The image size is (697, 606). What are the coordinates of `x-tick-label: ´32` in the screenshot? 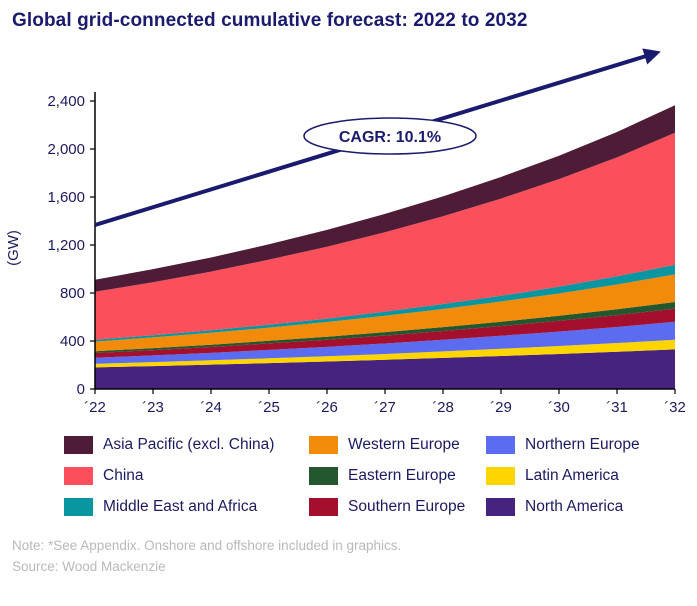 It's located at (675, 407).